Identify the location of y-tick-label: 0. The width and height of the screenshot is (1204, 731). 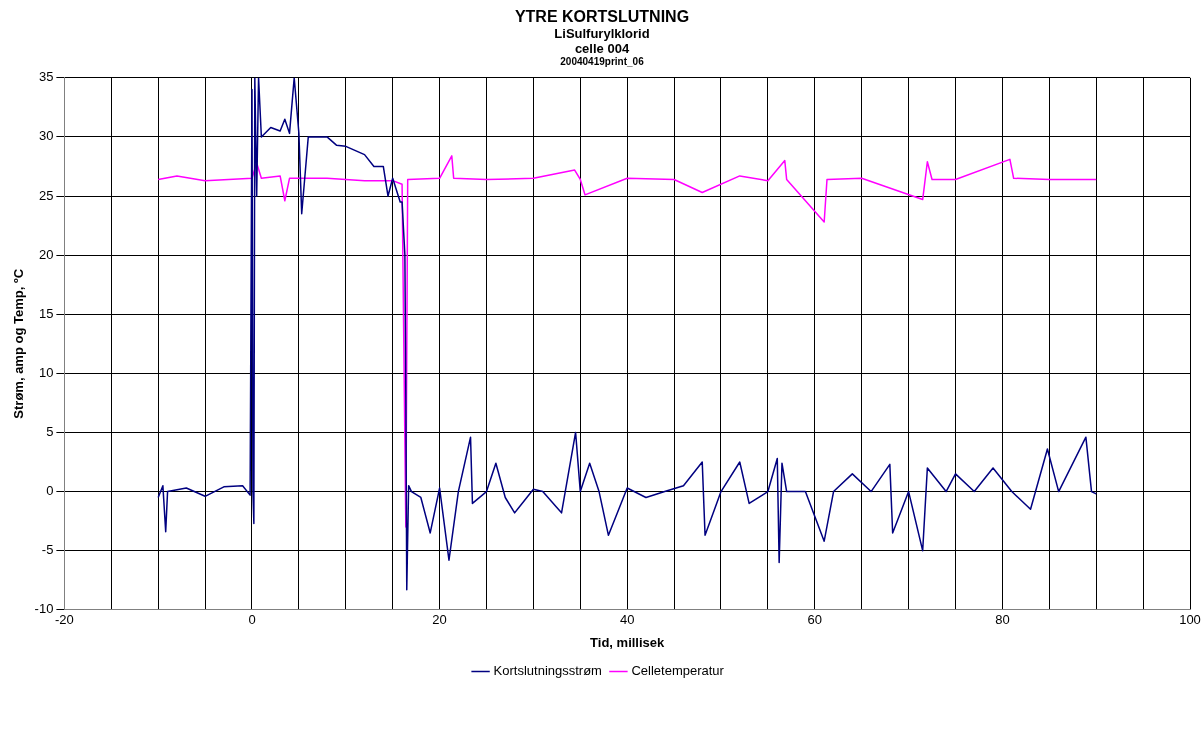
(50, 491).